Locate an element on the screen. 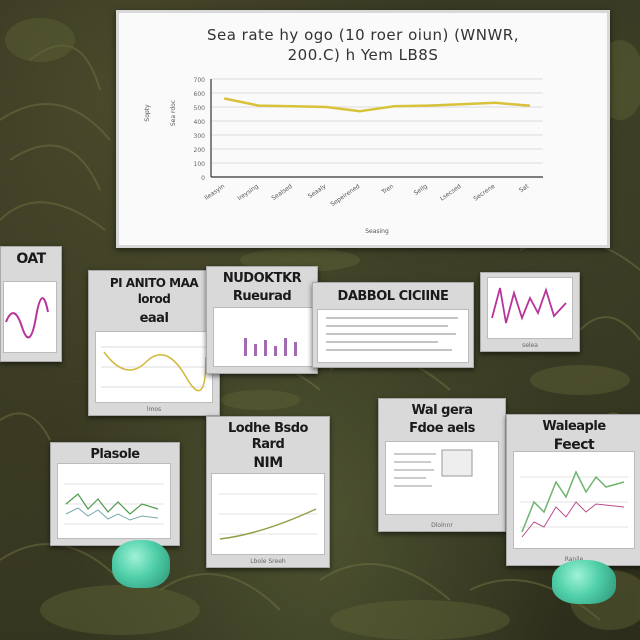 The image size is (640, 640). card-rueurad: NUDOKTKR Rueurad is located at coordinates (262, 320).